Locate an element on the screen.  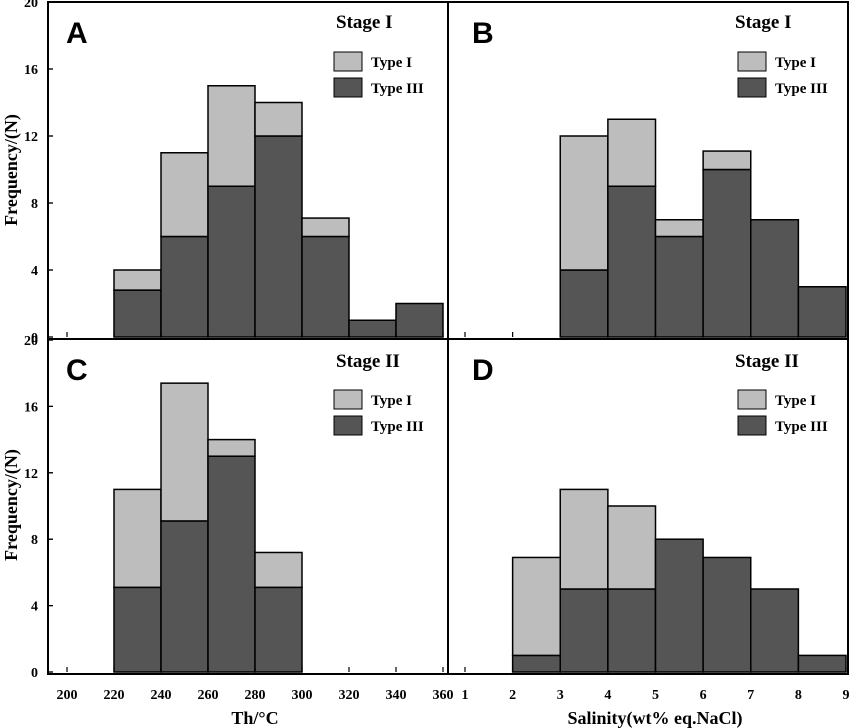
x-tick-label-th: 360 is located at coordinates (443, 695).